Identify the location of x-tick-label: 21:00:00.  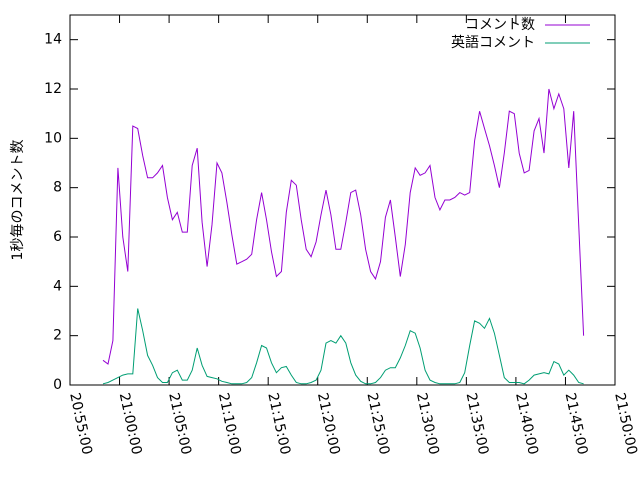
(130, 423).